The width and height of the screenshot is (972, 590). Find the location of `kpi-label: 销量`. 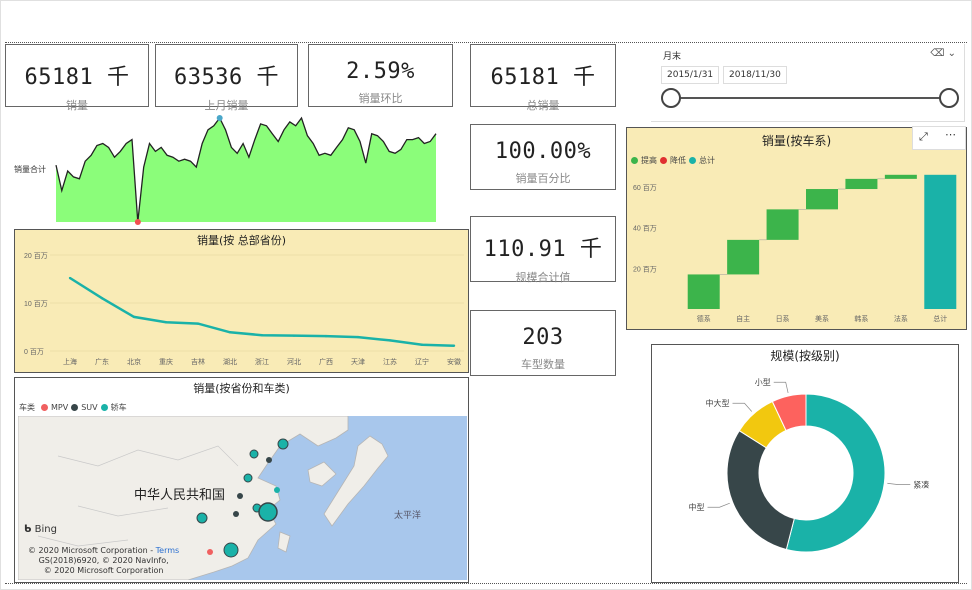

kpi-label: 销量 is located at coordinates (77, 105).